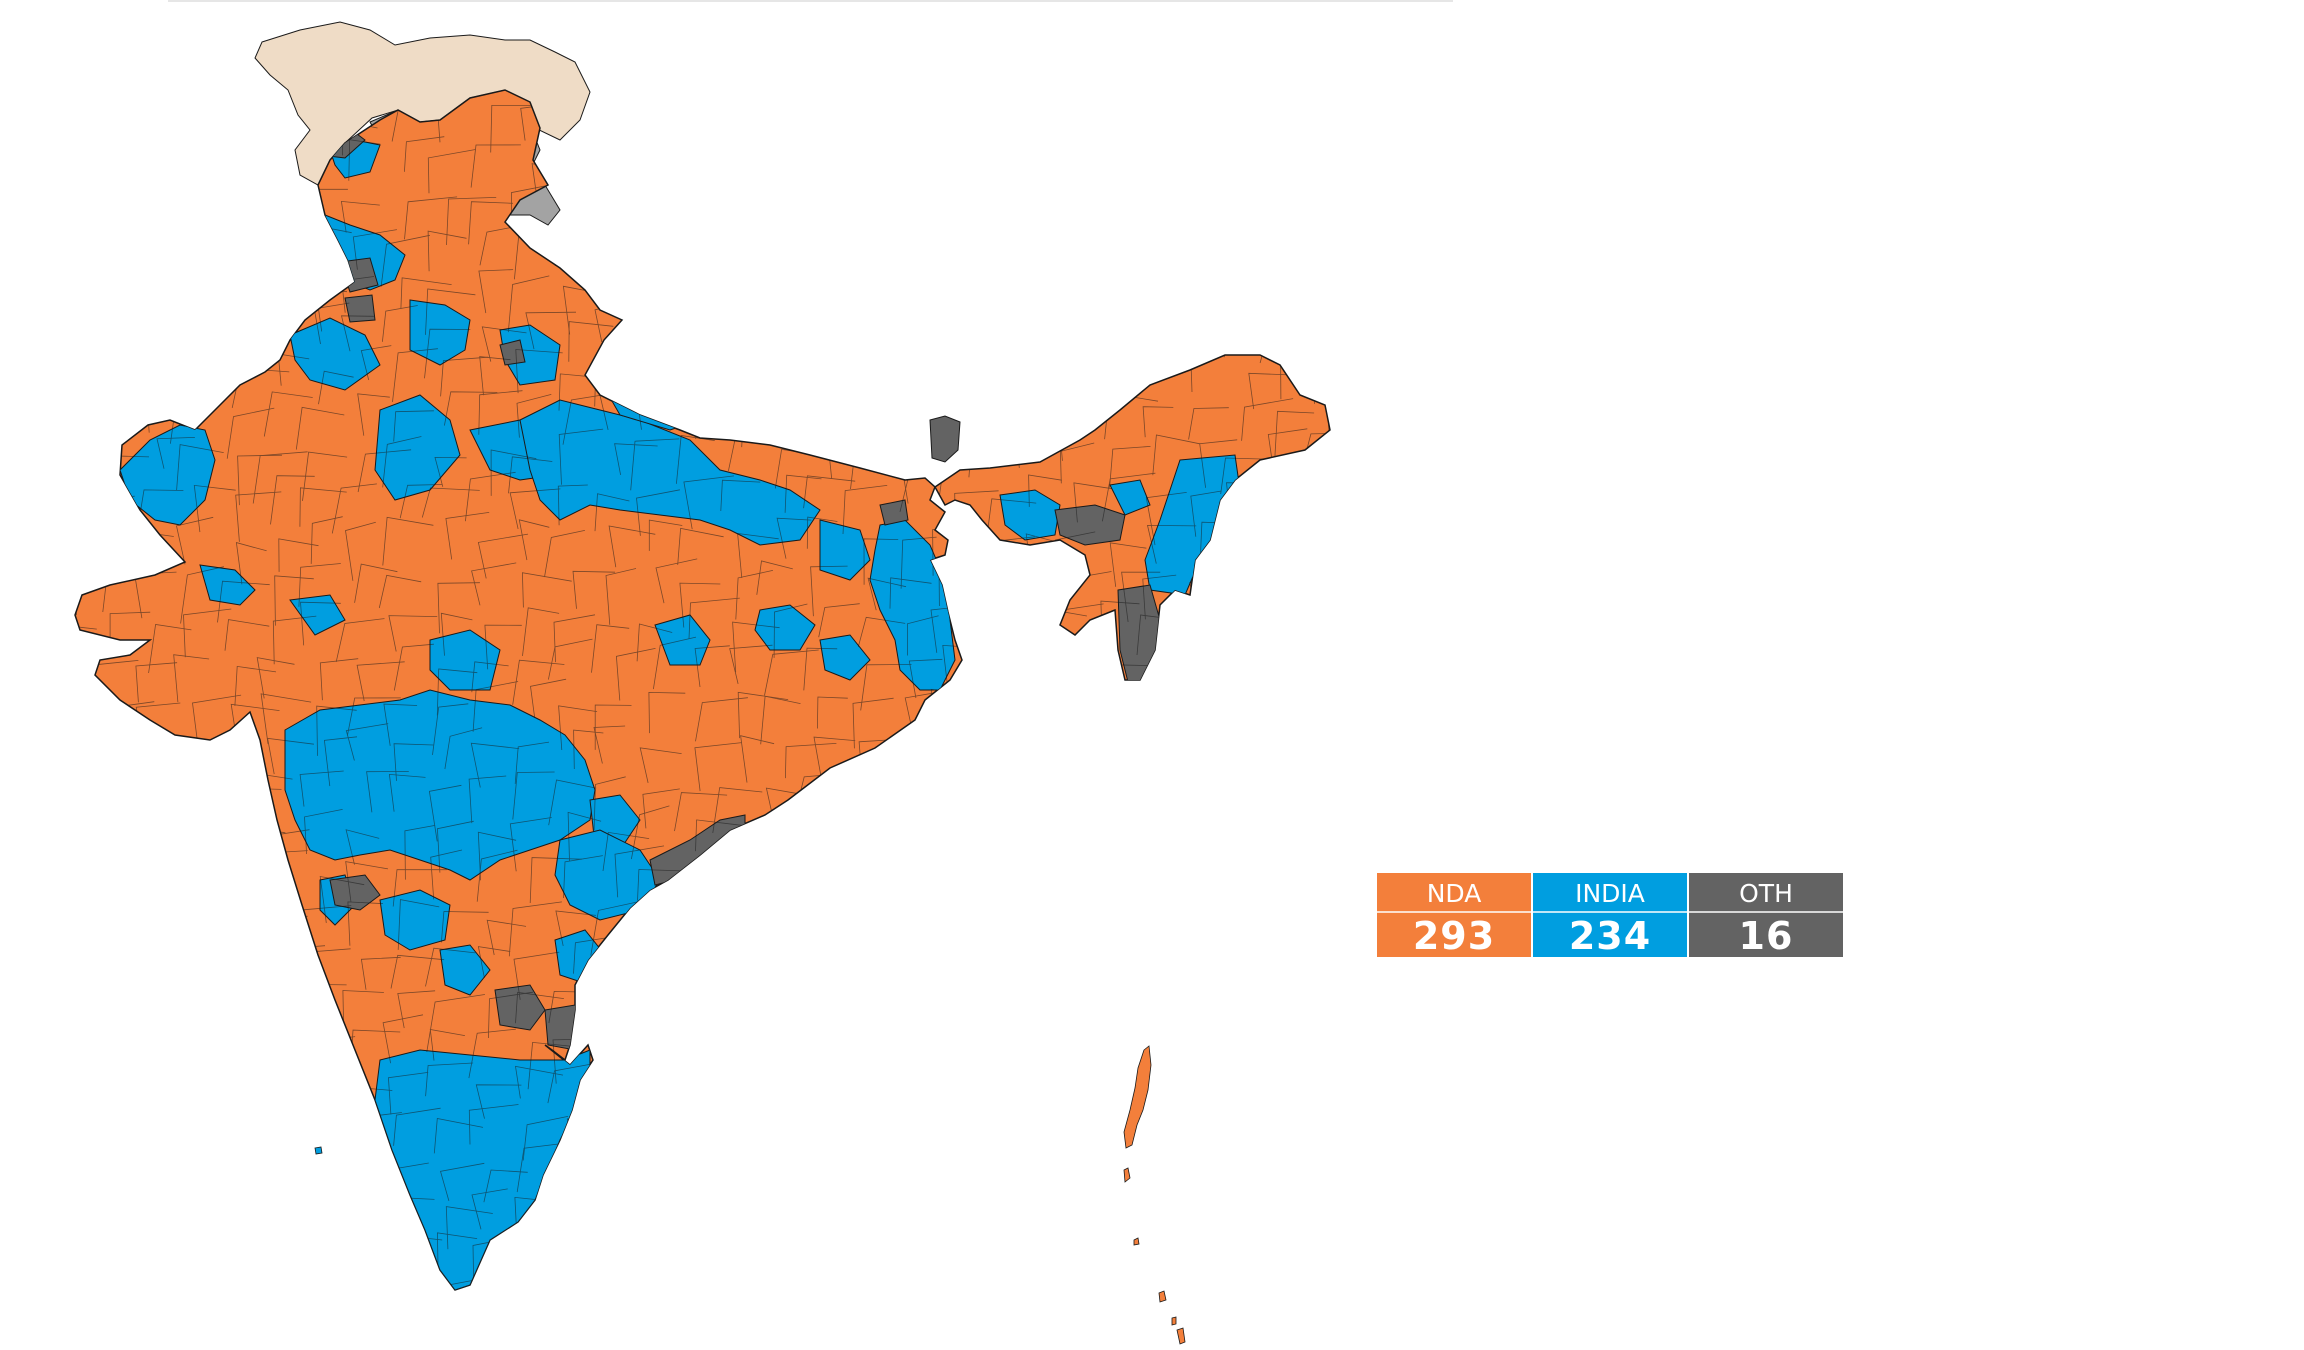  What do you see at coordinates (1766, 915) in the screenshot?
I see `tally-oth: OTH 16` at bounding box center [1766, 915].